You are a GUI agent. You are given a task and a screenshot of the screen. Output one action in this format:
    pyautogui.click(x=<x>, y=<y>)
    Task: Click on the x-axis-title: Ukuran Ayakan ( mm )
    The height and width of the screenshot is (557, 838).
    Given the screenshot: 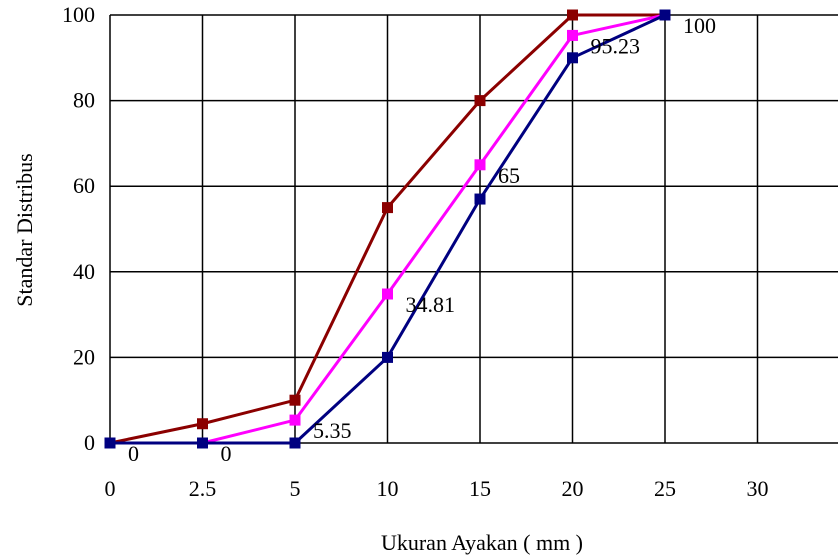 What is the action you would take?
    pyautogui.click(x=482, y=542)
    